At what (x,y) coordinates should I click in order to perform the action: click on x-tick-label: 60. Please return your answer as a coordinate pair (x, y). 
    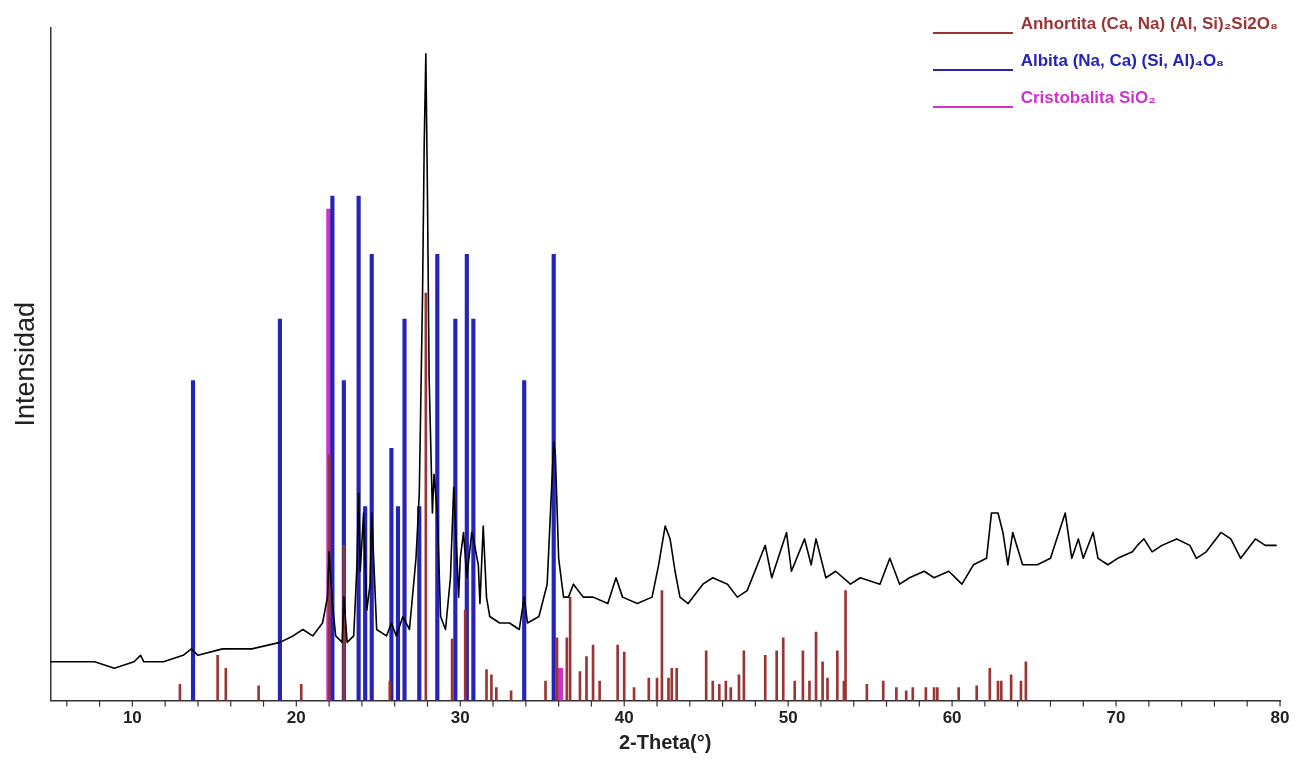
    Looking at the image, I should click on (952, 718).